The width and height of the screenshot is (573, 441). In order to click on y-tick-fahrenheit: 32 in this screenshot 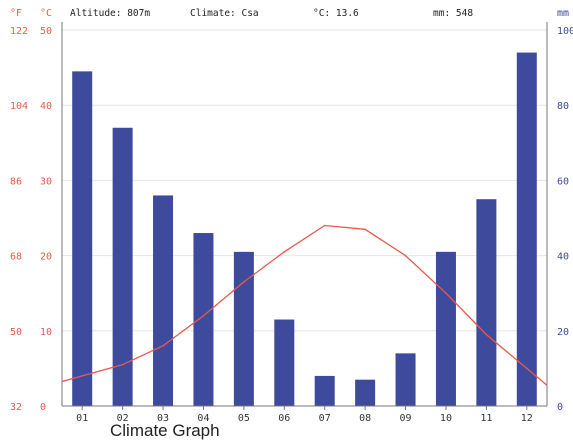, I will do `click(16, 407)`.